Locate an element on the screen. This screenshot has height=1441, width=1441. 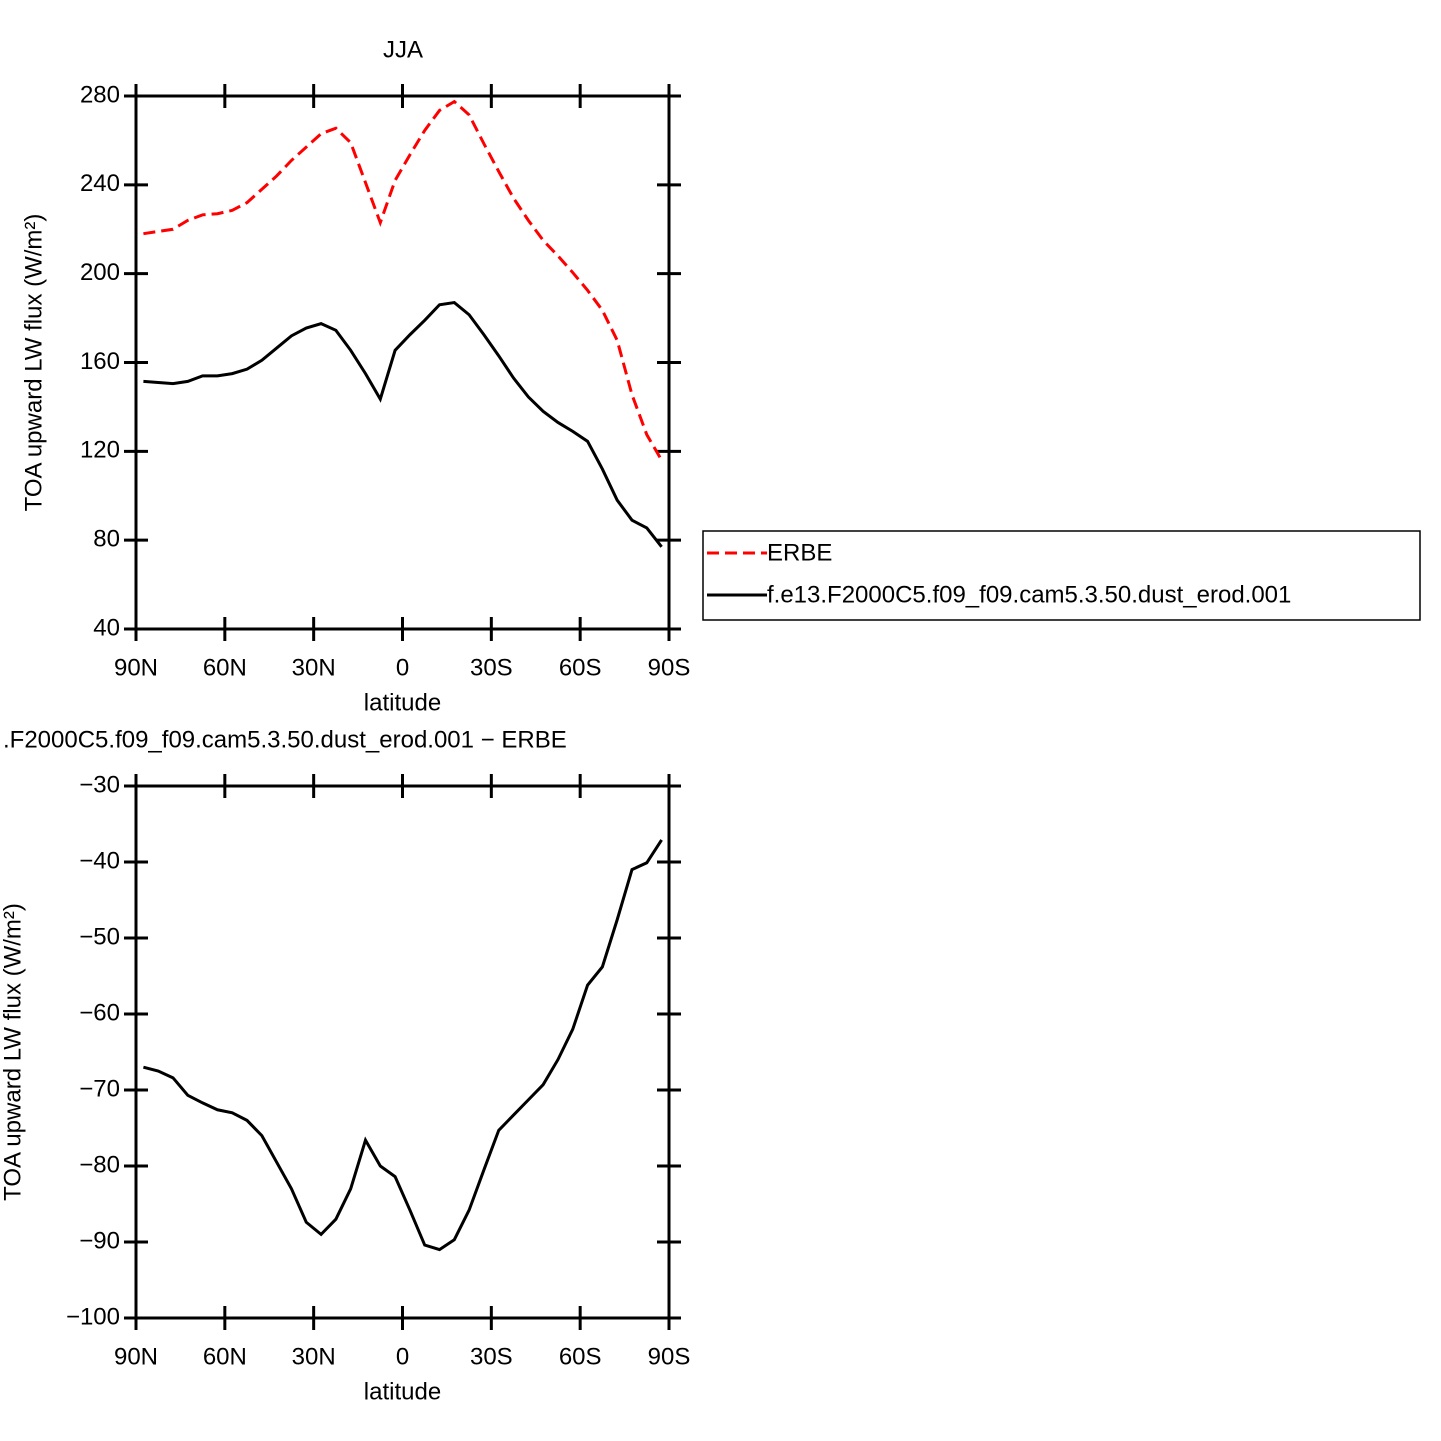
y-tick-label: 40 is located at coordinates (106, 627).